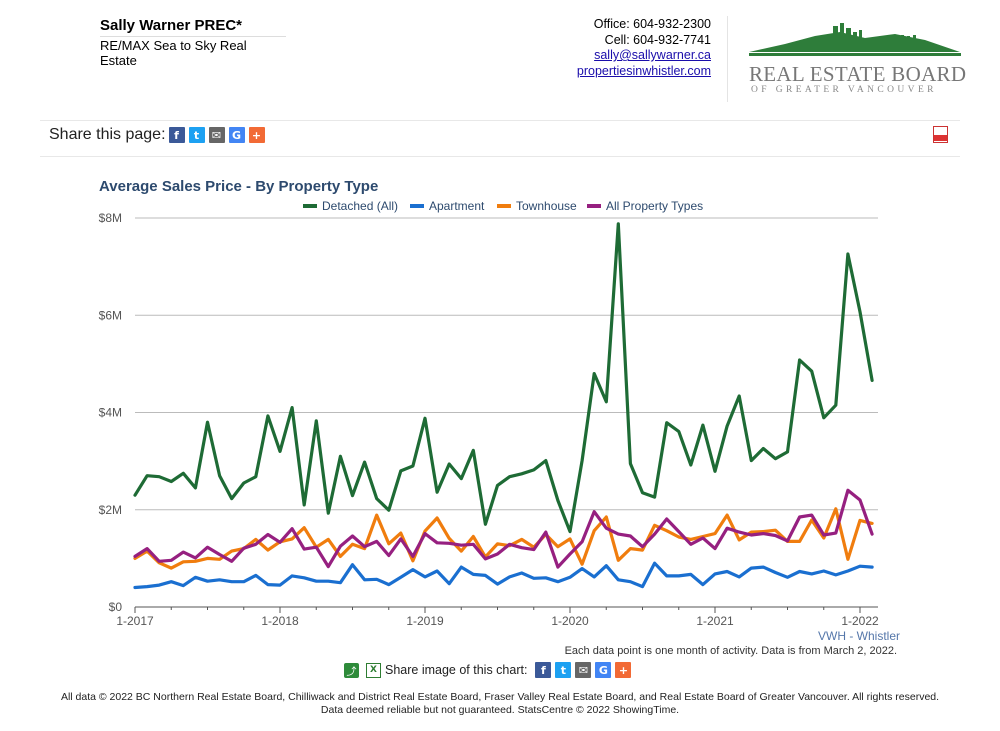 The width and height of the screenshot is (1000, 731). Describe the element at coordinates (171, 25) in the screenshot. I see `agent-name: Sally Warner PREC*` at that location.